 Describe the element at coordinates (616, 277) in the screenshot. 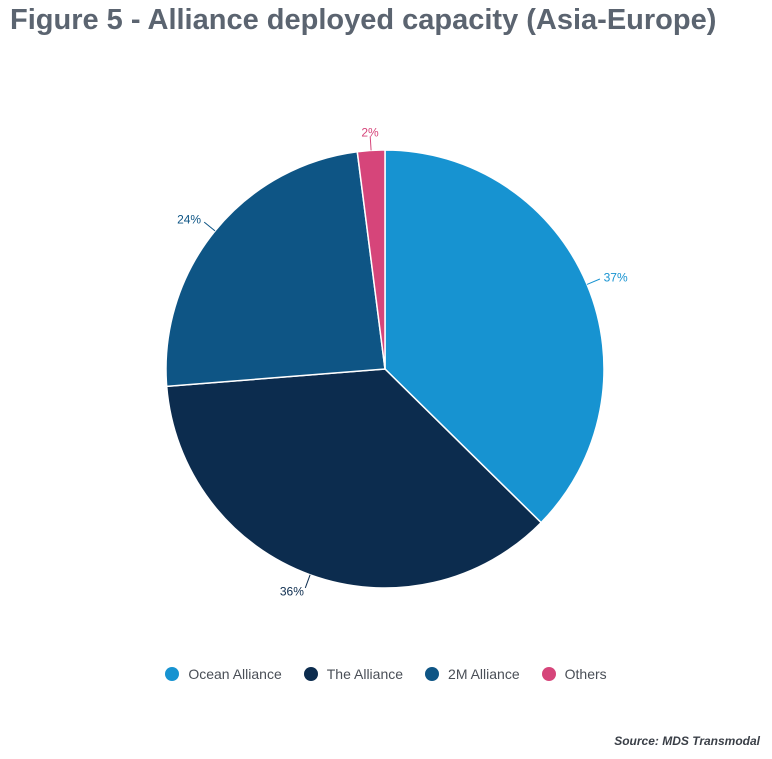

I see `data-label-ocean-alliance: 37%` at that location.